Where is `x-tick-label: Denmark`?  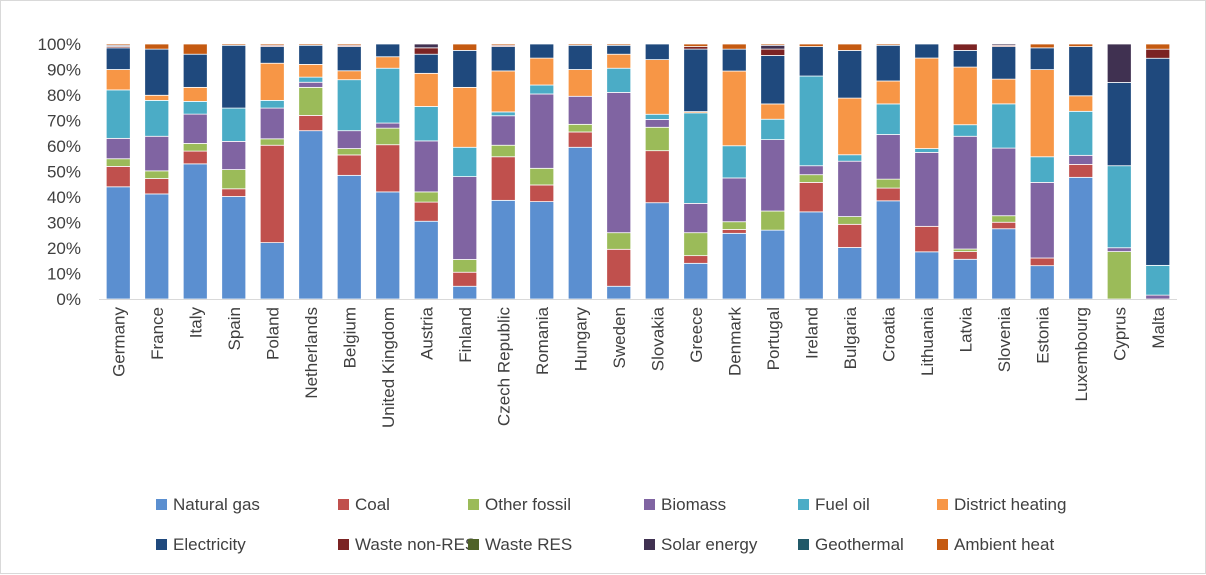 x-tick-label: Denmark is located at coordinates (734, 341).